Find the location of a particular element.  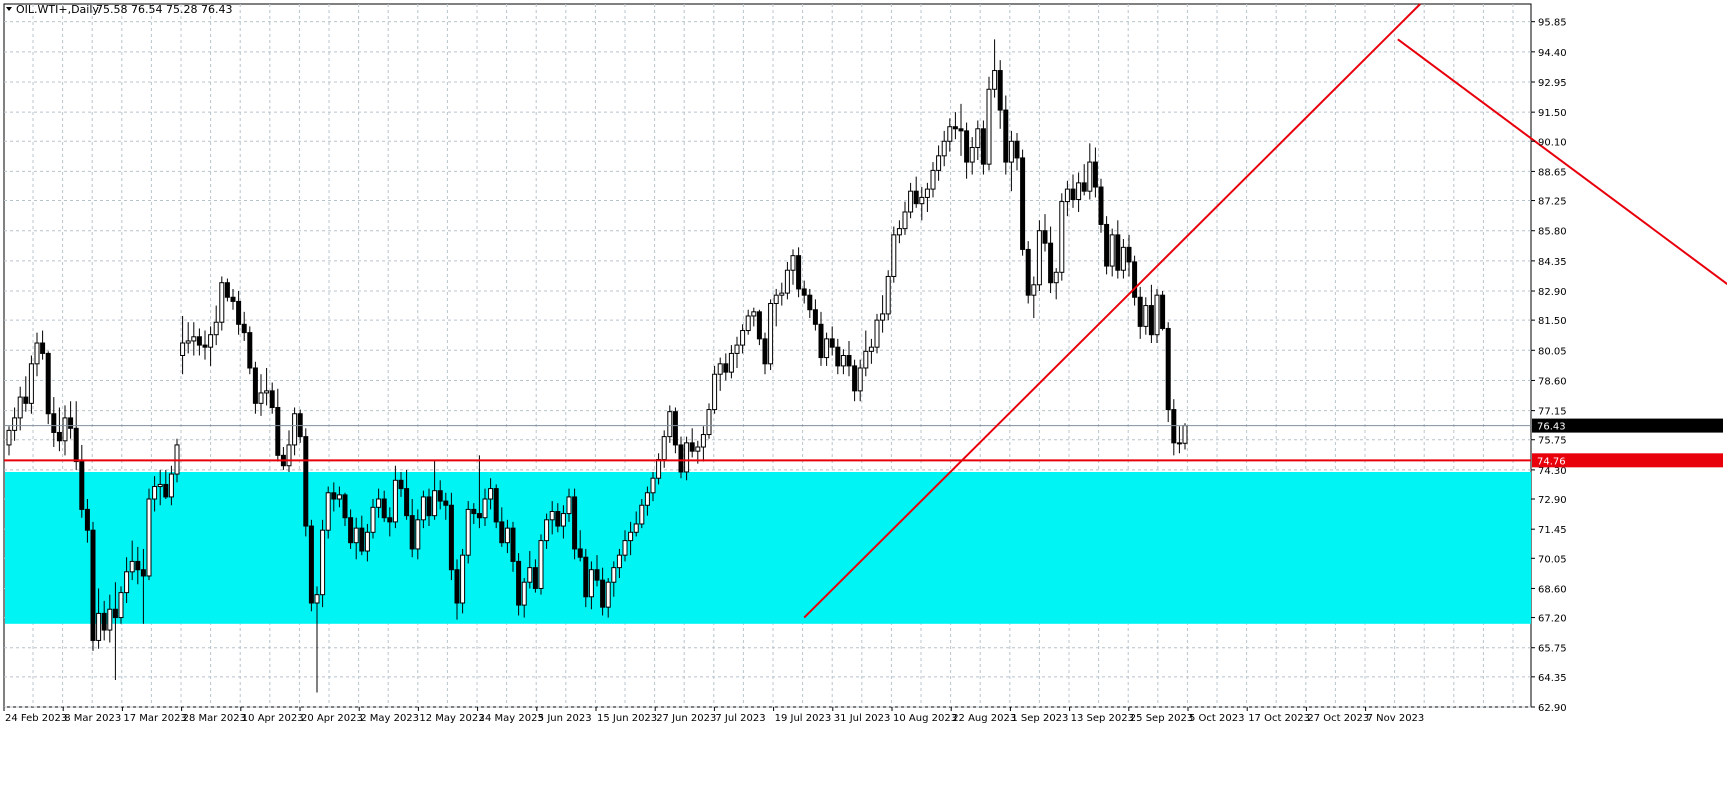

price-tick-label: 65.75 is located at coordinates (1552, 649).